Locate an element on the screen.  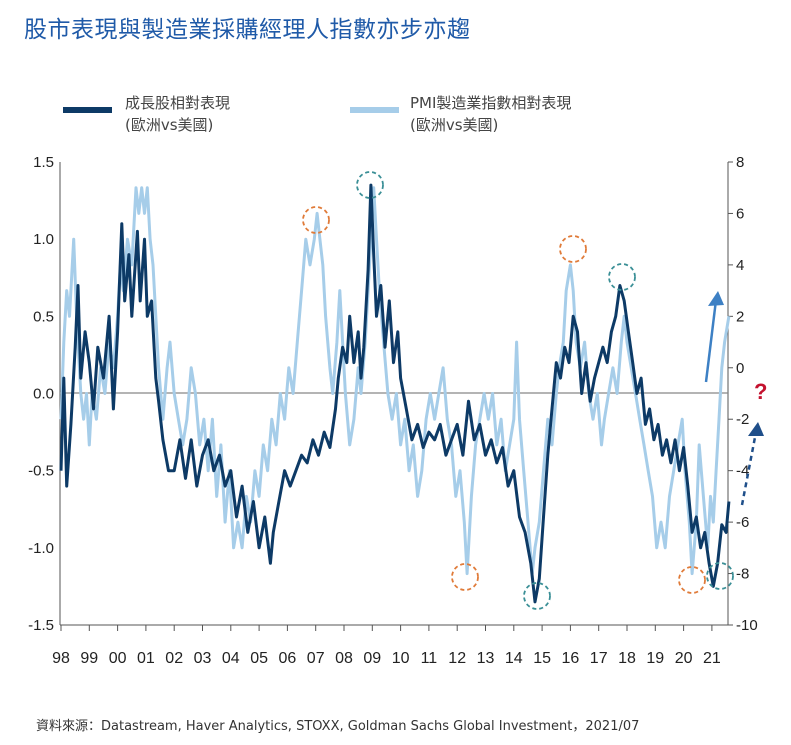
y-right-tick-label: 0 is located at coordinates (740, 368).